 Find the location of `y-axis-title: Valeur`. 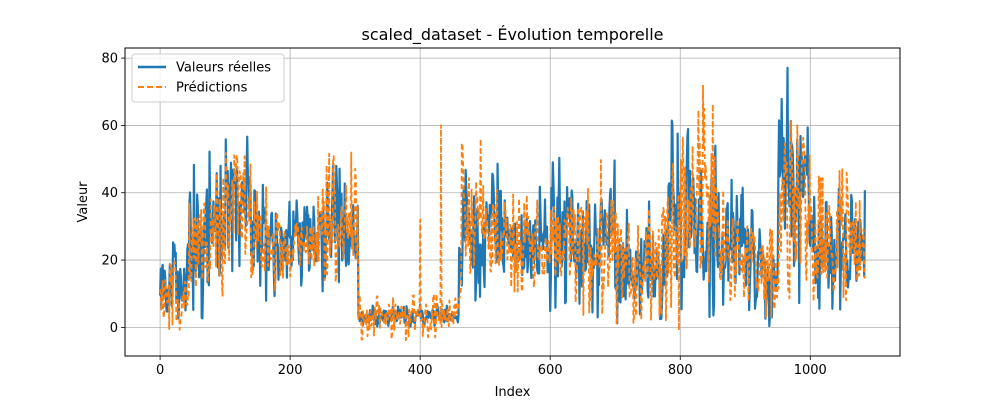

y-axis-title: Valeur is located at coordinates (83, 202).